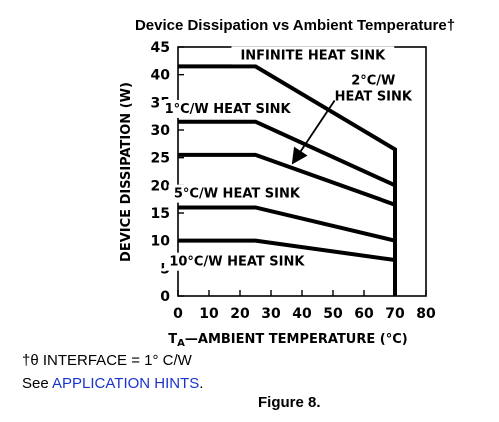 The image size is (499, 422). What do you see at coordinates (178, 314) in the screenshot?
I see `x-tick-label: 0` at bounding box center [178, 314].